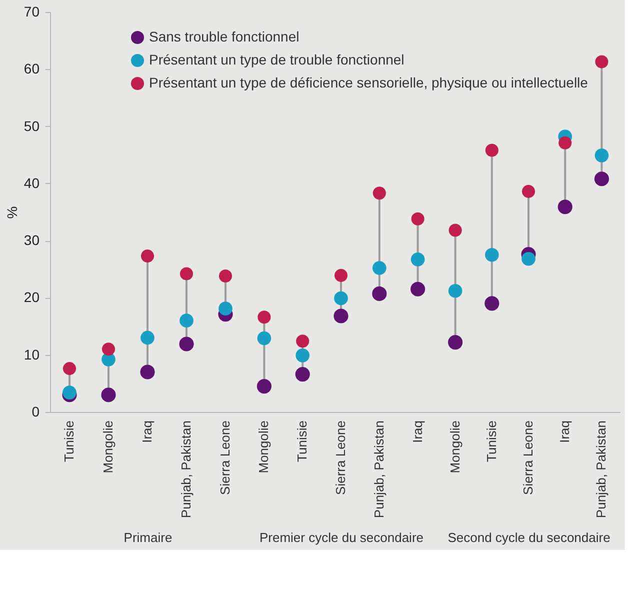 The image size is (643, 601). What do you see at coordinates (32, 126) in the screenshot?
I see `y-tick-label: 50` at bounding box center [32, 126].